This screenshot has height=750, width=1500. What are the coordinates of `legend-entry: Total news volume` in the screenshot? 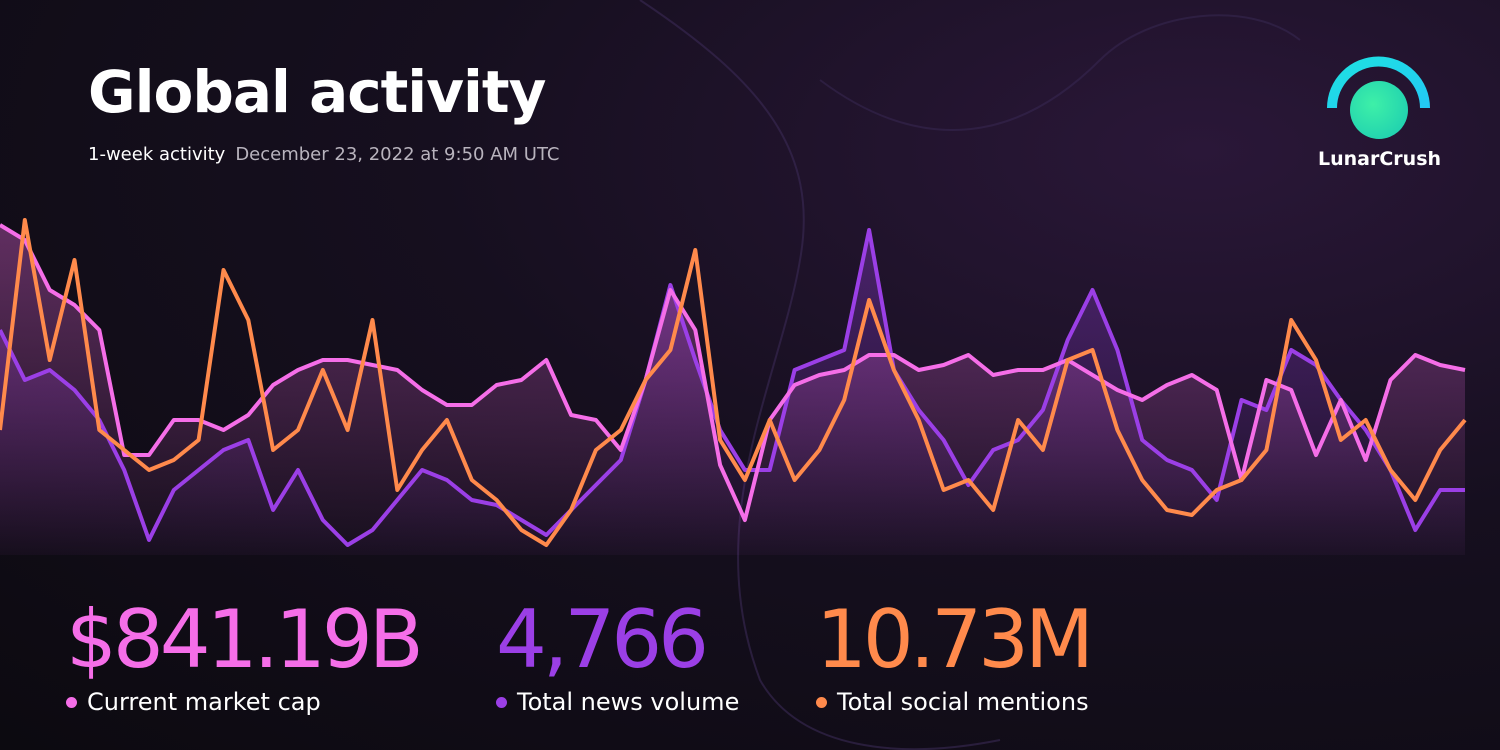 It's located at (617, 702).